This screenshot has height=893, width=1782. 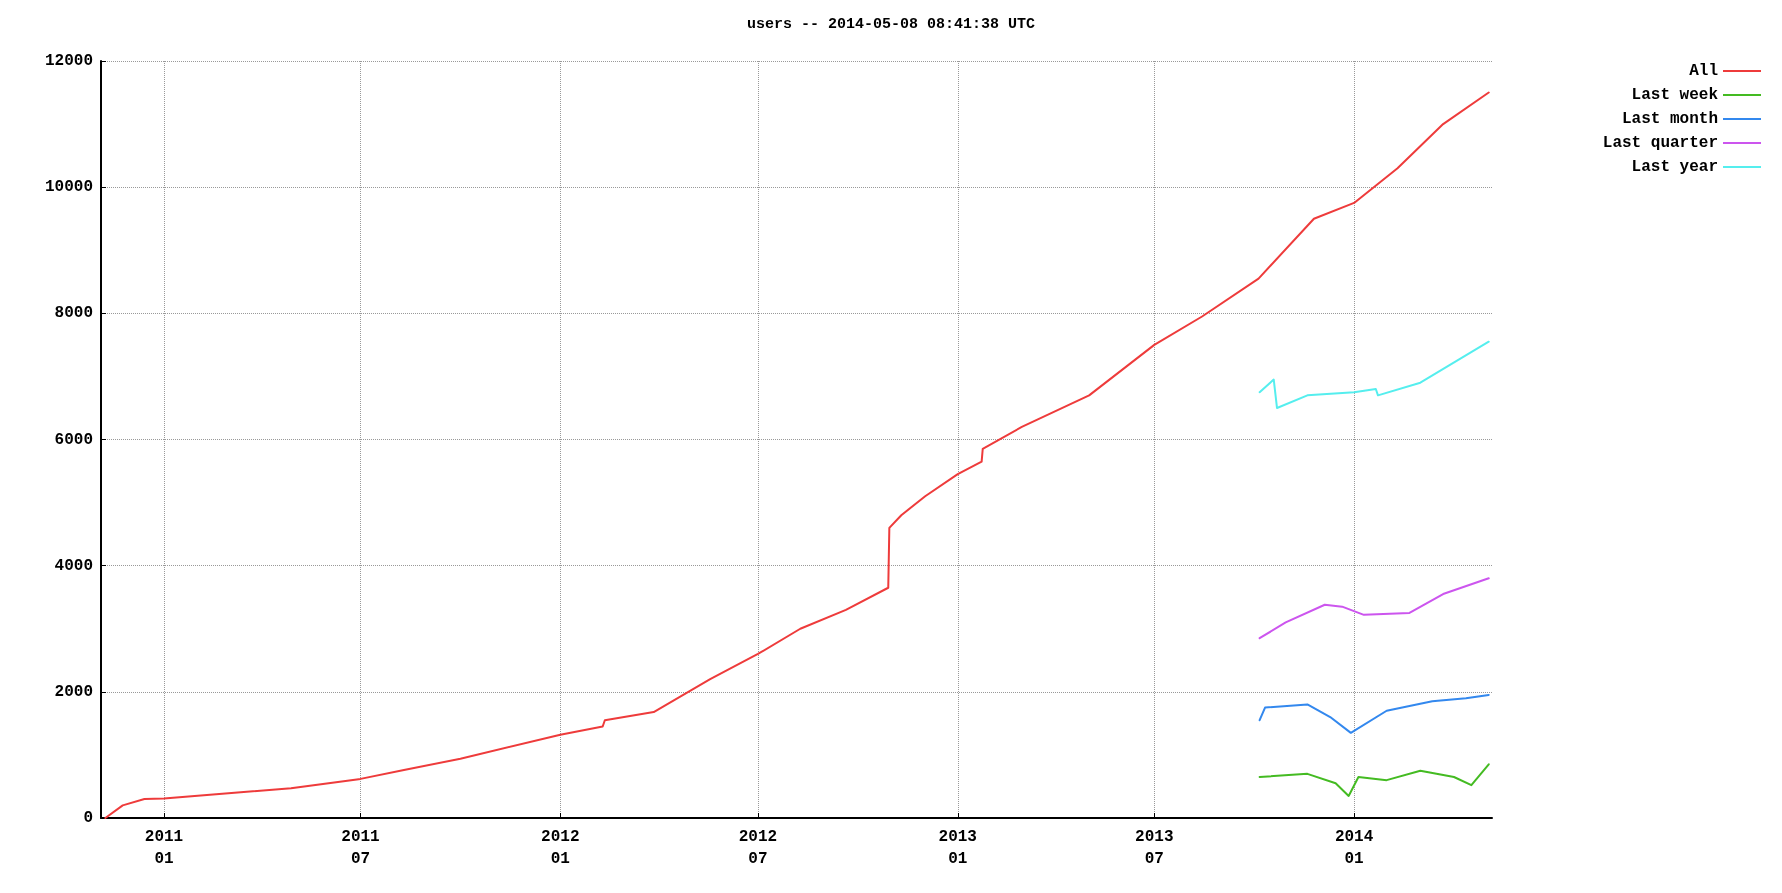 What do you see at coordinates (1674, 167) in the screenshot?
I see `legend-label: Last year` at bounding box center [1674, 167].